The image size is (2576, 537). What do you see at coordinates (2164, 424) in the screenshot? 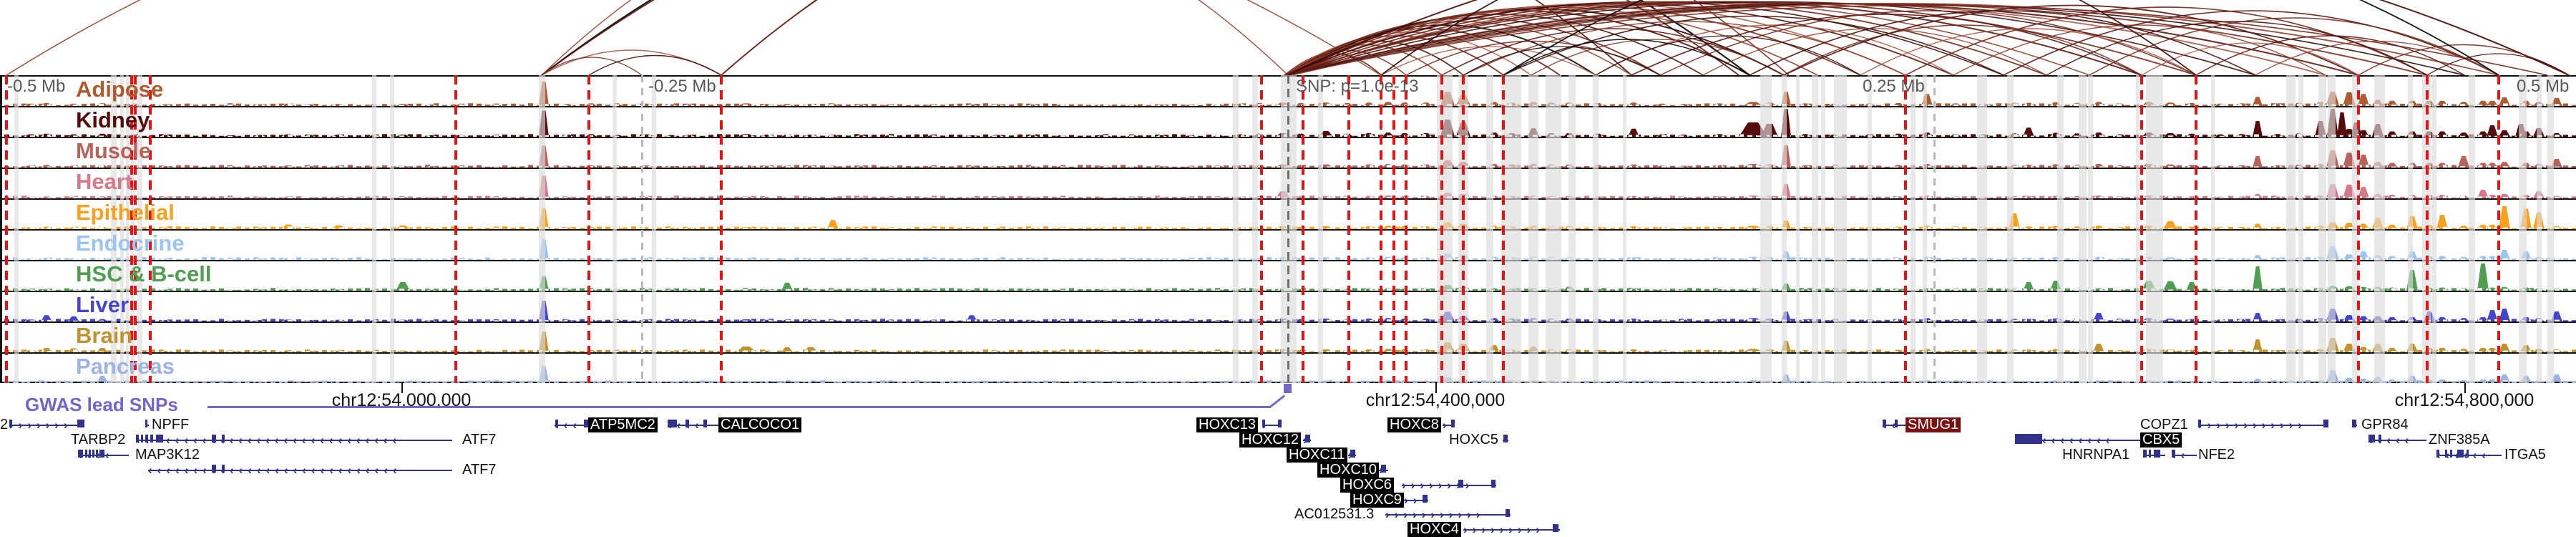
I see `gene-label: COPZ1` at bounding box center [2164, 424].